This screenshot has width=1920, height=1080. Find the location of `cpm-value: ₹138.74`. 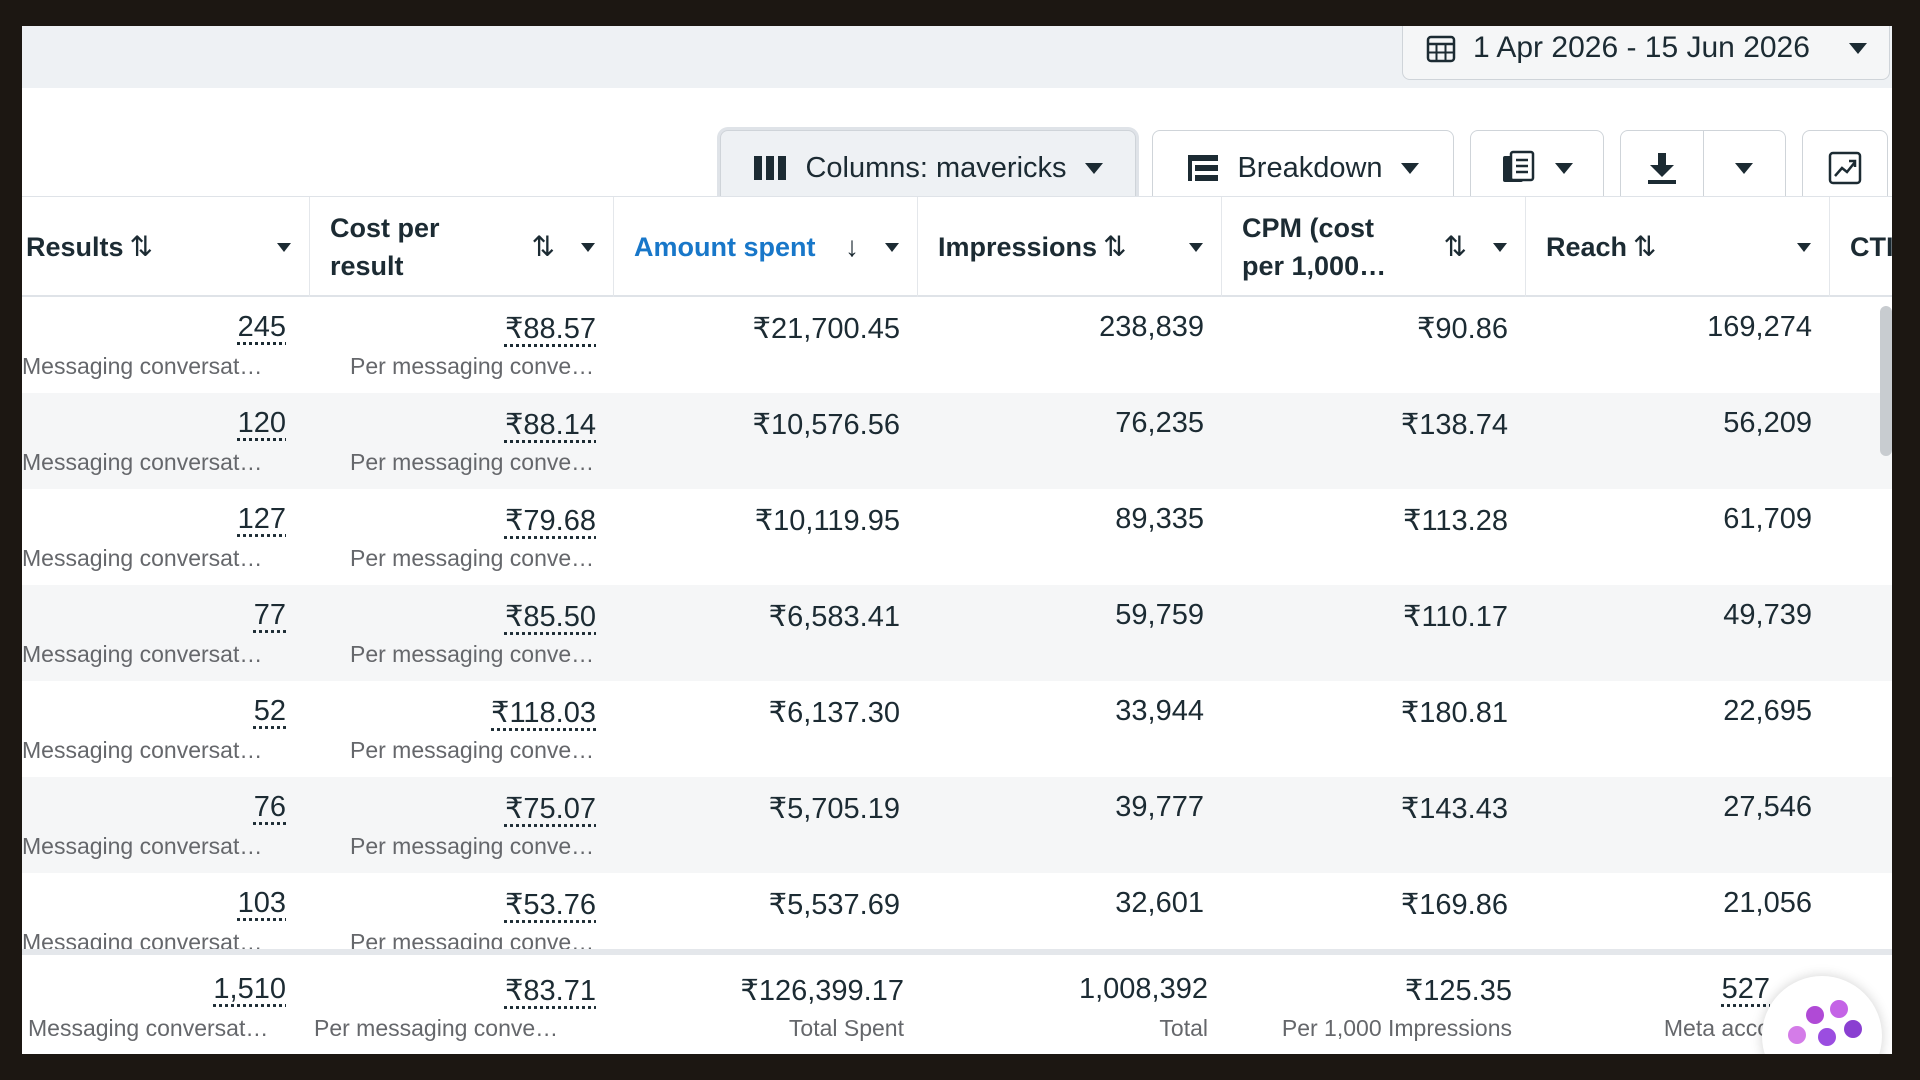

cpm-value: ₹138.74 is located at coordinates (1454, 425).